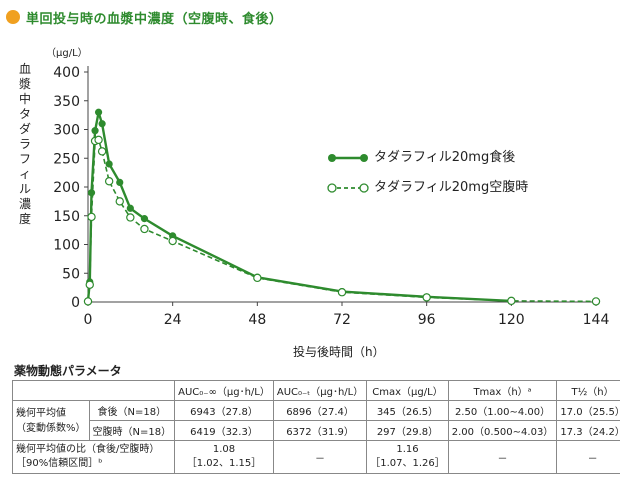 The width and height of the screenshot is (620, 486). What do you see at coordinates (511, 320) in the screenshot?
I see `x-tick-label: 120` at bounding box center [511, 320].